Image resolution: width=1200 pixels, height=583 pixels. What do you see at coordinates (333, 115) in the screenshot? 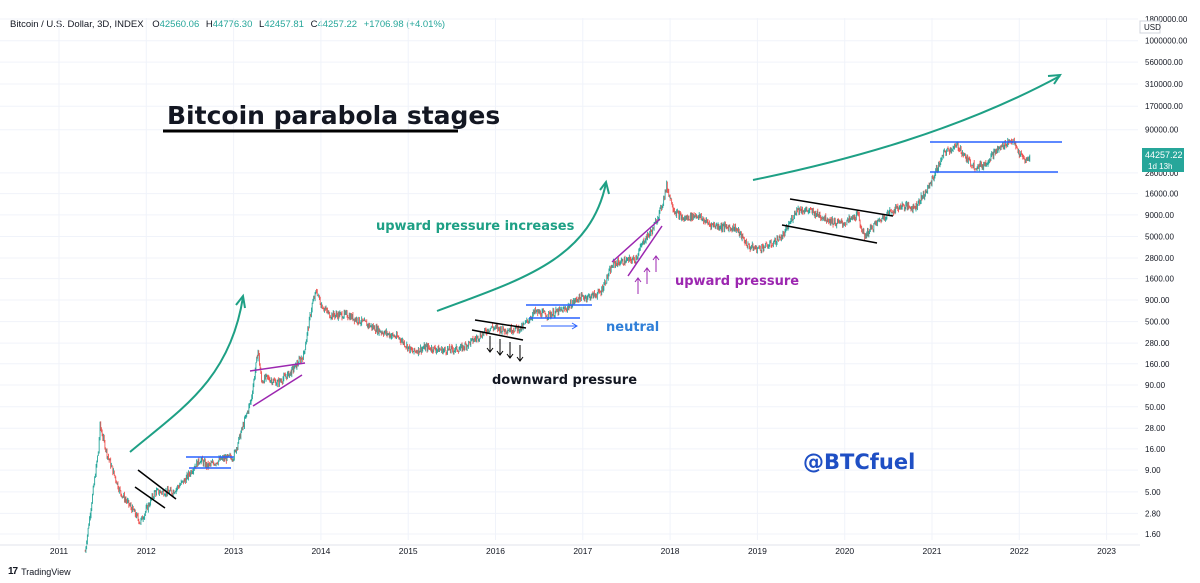
I see `chart-title: Bitcoin parabola stages` at bounding box center [333, 115].